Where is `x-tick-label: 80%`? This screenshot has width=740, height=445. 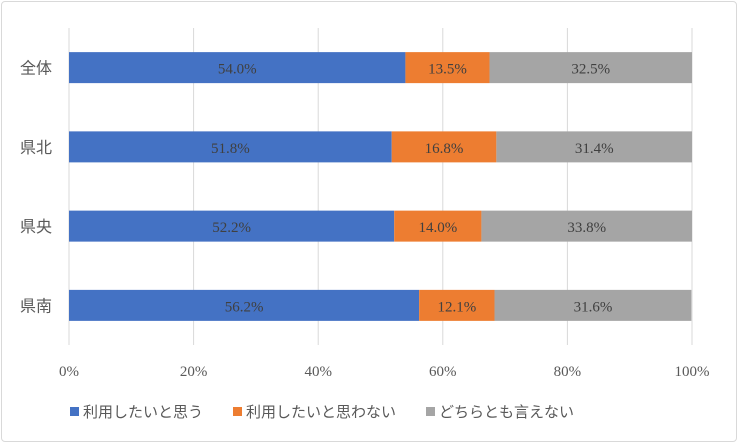
x-tick-label: 80% is located at coordinates (568, 372).